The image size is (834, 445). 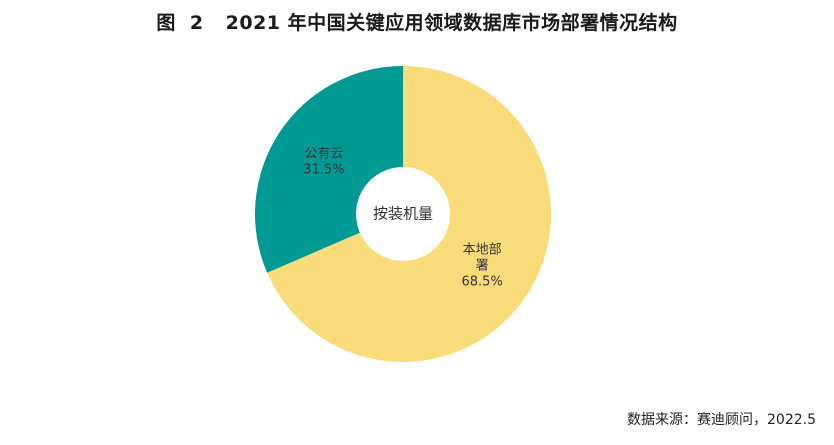 What do you see at coordinates (482, 250) in the screenshot?
I see `slice-category-label: 本地部` at bounding box center [482, 250].